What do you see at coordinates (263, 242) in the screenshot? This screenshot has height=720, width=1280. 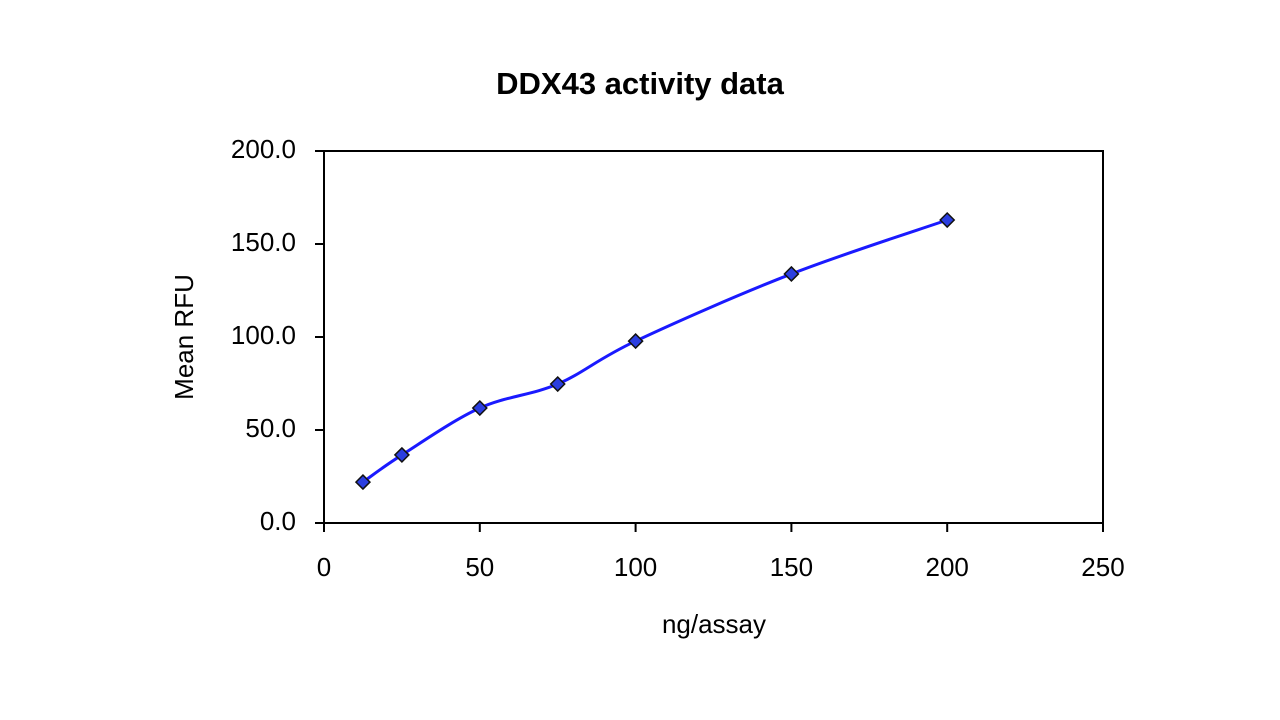 I see `y-tick-label: 150.0` at bounding box center [263, 242].